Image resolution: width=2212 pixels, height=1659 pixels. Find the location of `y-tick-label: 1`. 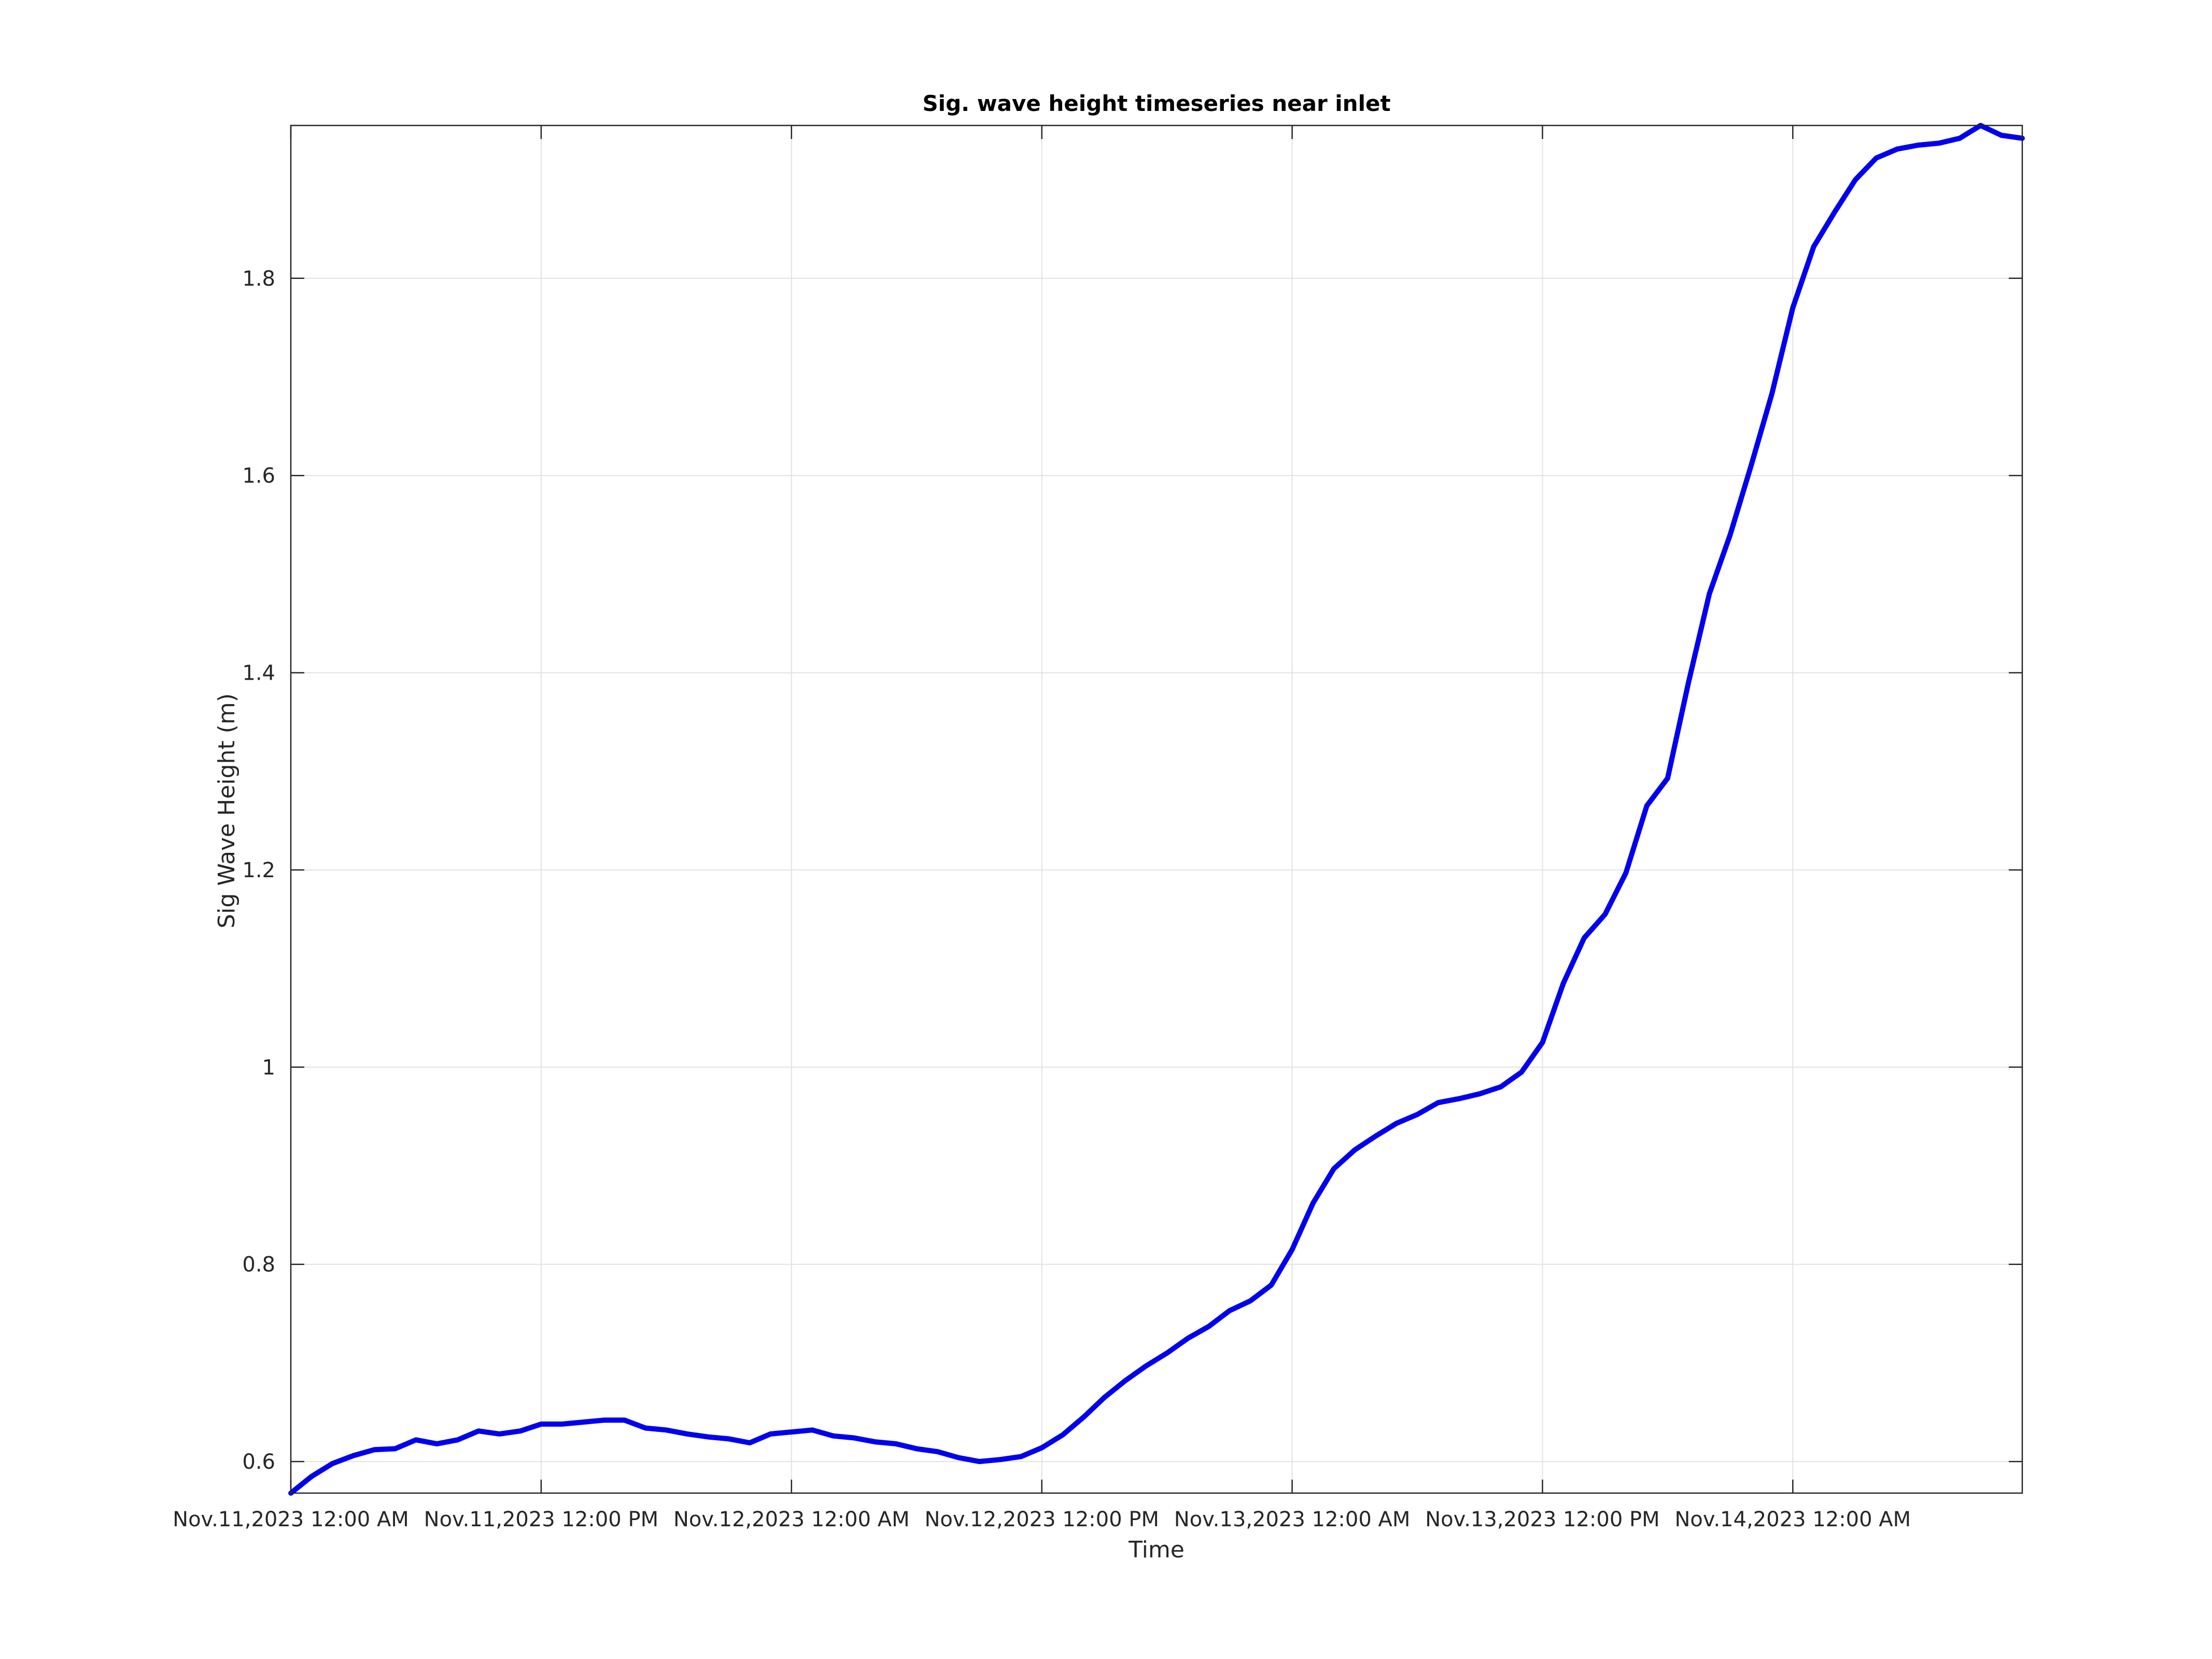

y-tick-label: 1 is located at coordinates (268, 1067).